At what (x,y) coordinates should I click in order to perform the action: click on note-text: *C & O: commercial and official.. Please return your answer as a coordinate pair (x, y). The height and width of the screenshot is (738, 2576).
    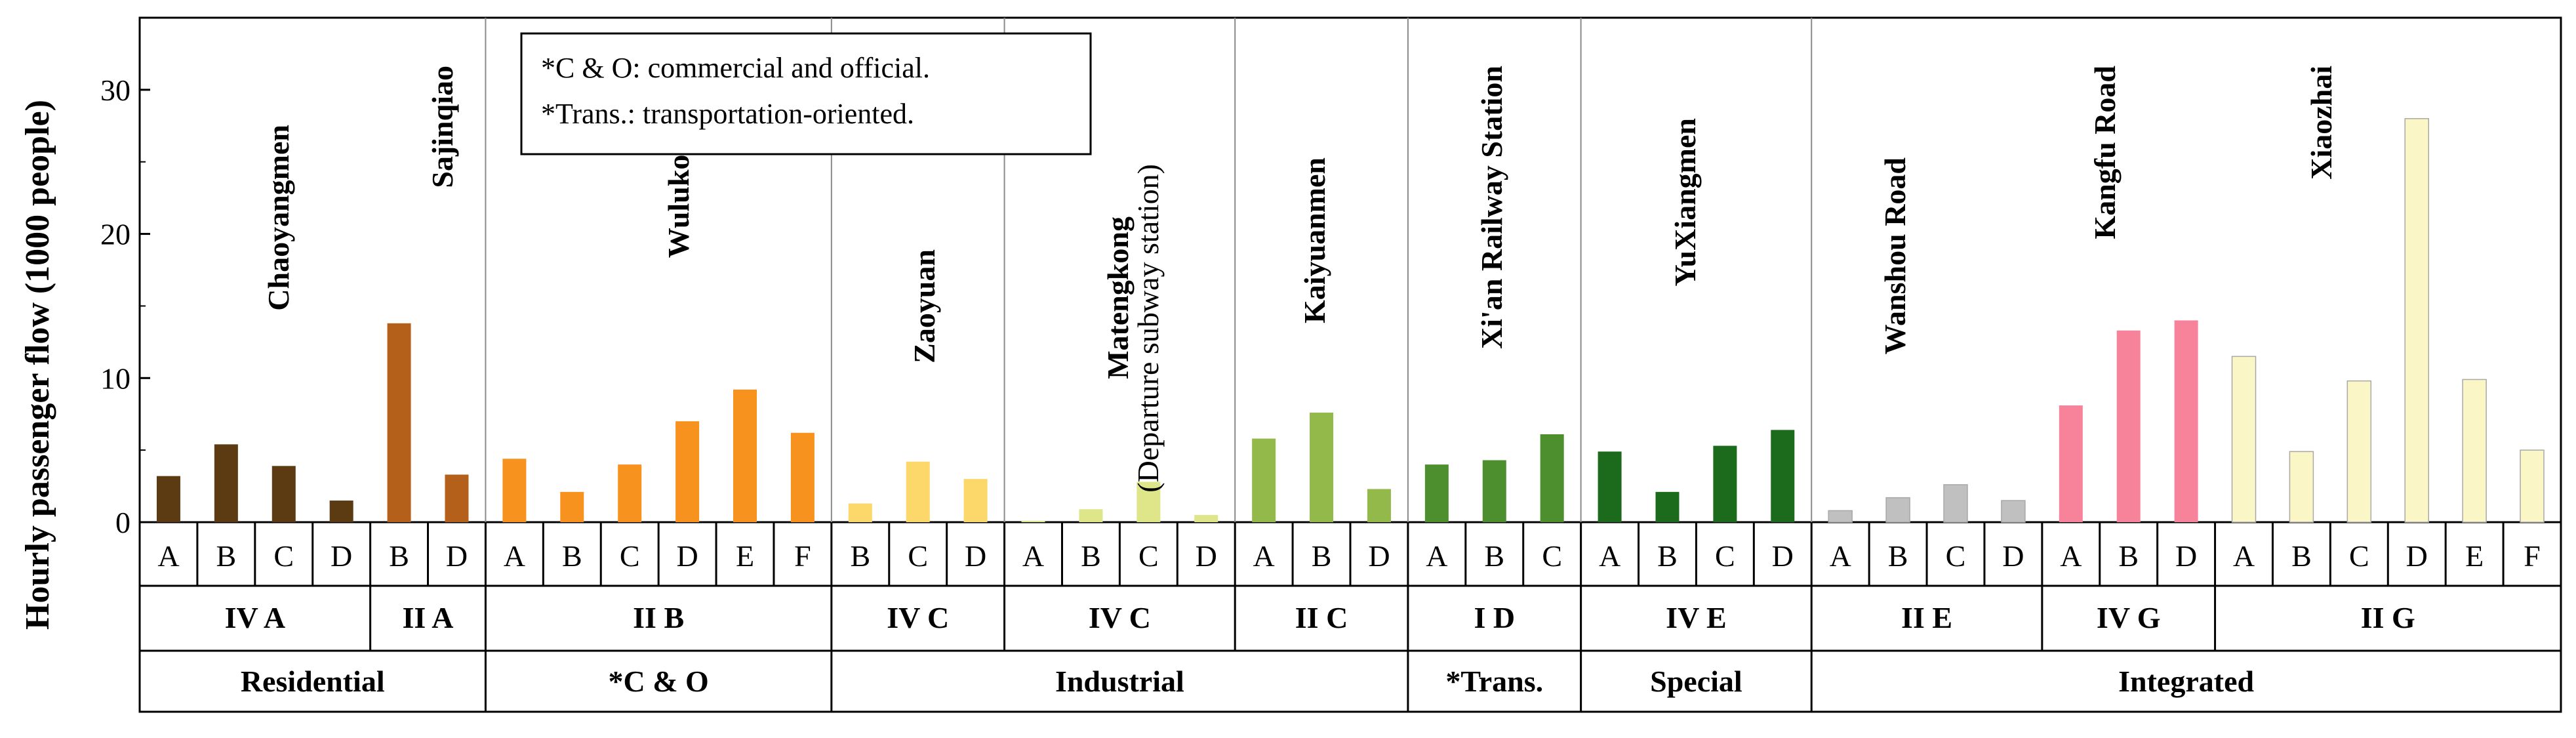
    Looking at the image, I should click on (735, 68).